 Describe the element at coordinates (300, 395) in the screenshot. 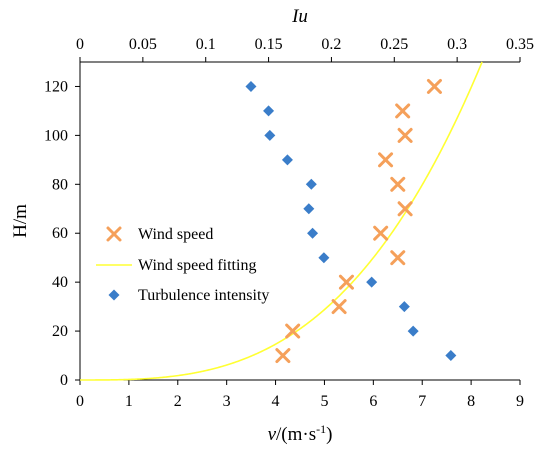

I see `bottom-ticks: 0 1 2 3 4 5 6 7 8 9` at that location.